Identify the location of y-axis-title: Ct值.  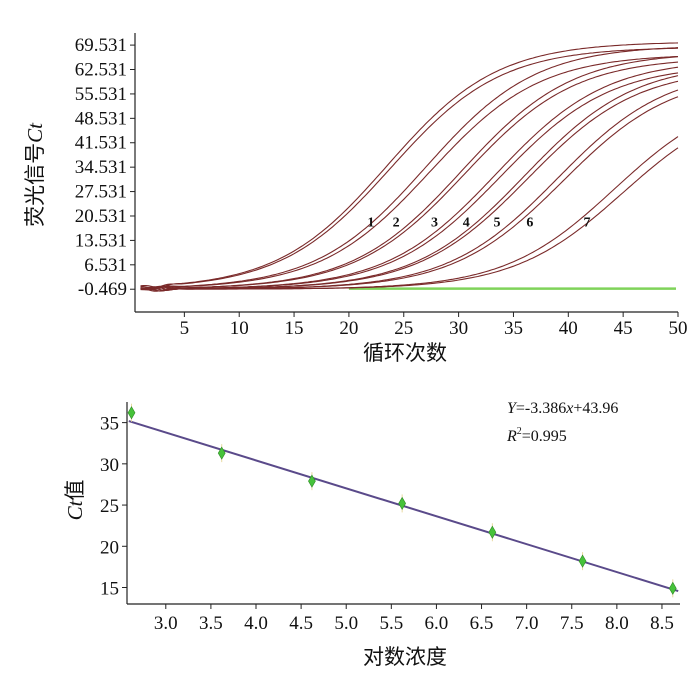
(75, 500).